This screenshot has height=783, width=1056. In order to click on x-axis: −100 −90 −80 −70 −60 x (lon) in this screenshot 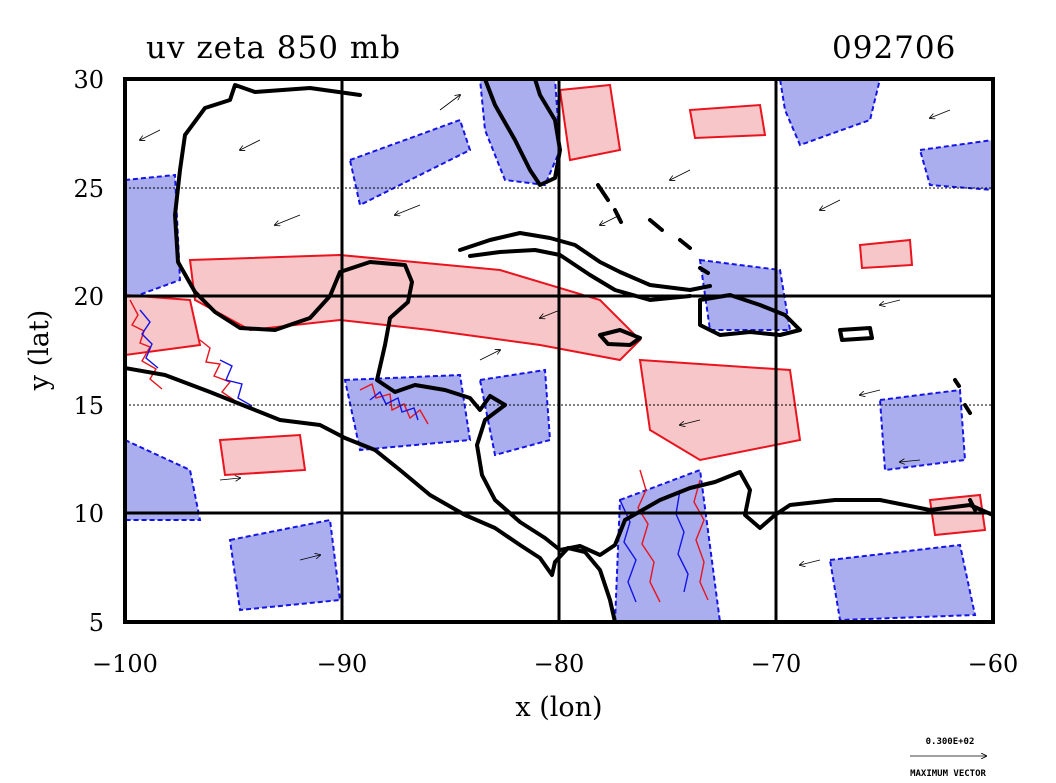, I will do `click(555, 686)`.